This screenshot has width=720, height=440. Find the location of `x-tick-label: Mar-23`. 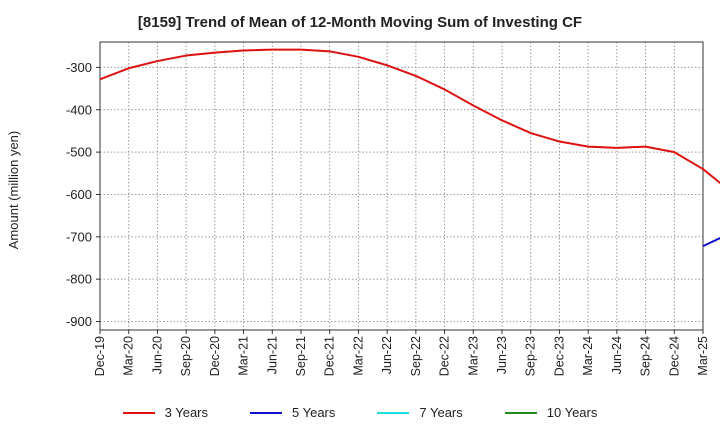

x-tick-label: Mar-23 is located at coordinates (473, 356).